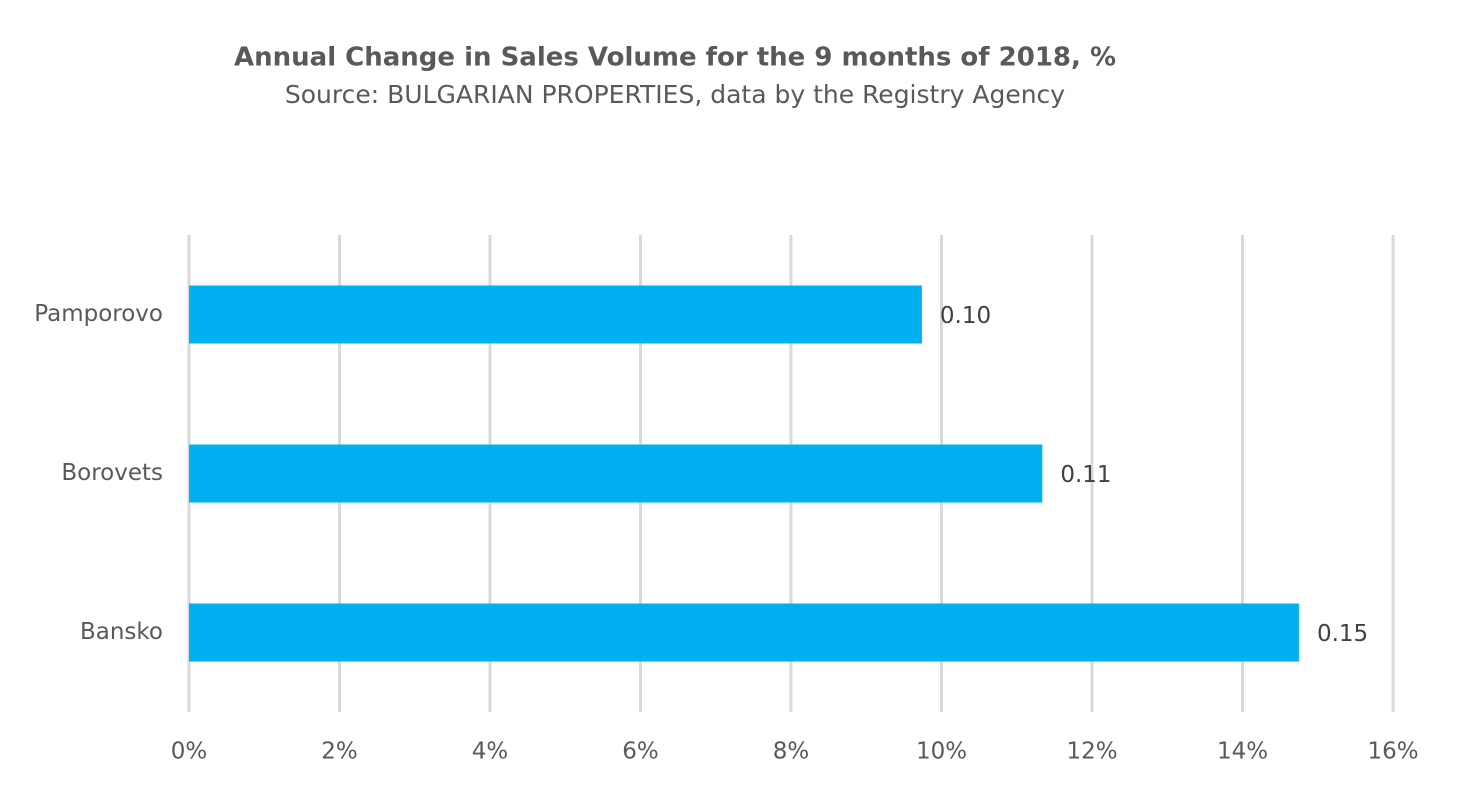 This screenshot has width=1461, height=788. Describe the element at coordinates (490, 752) in the screenshot. I see `x-tick-label: 4%` at that location.